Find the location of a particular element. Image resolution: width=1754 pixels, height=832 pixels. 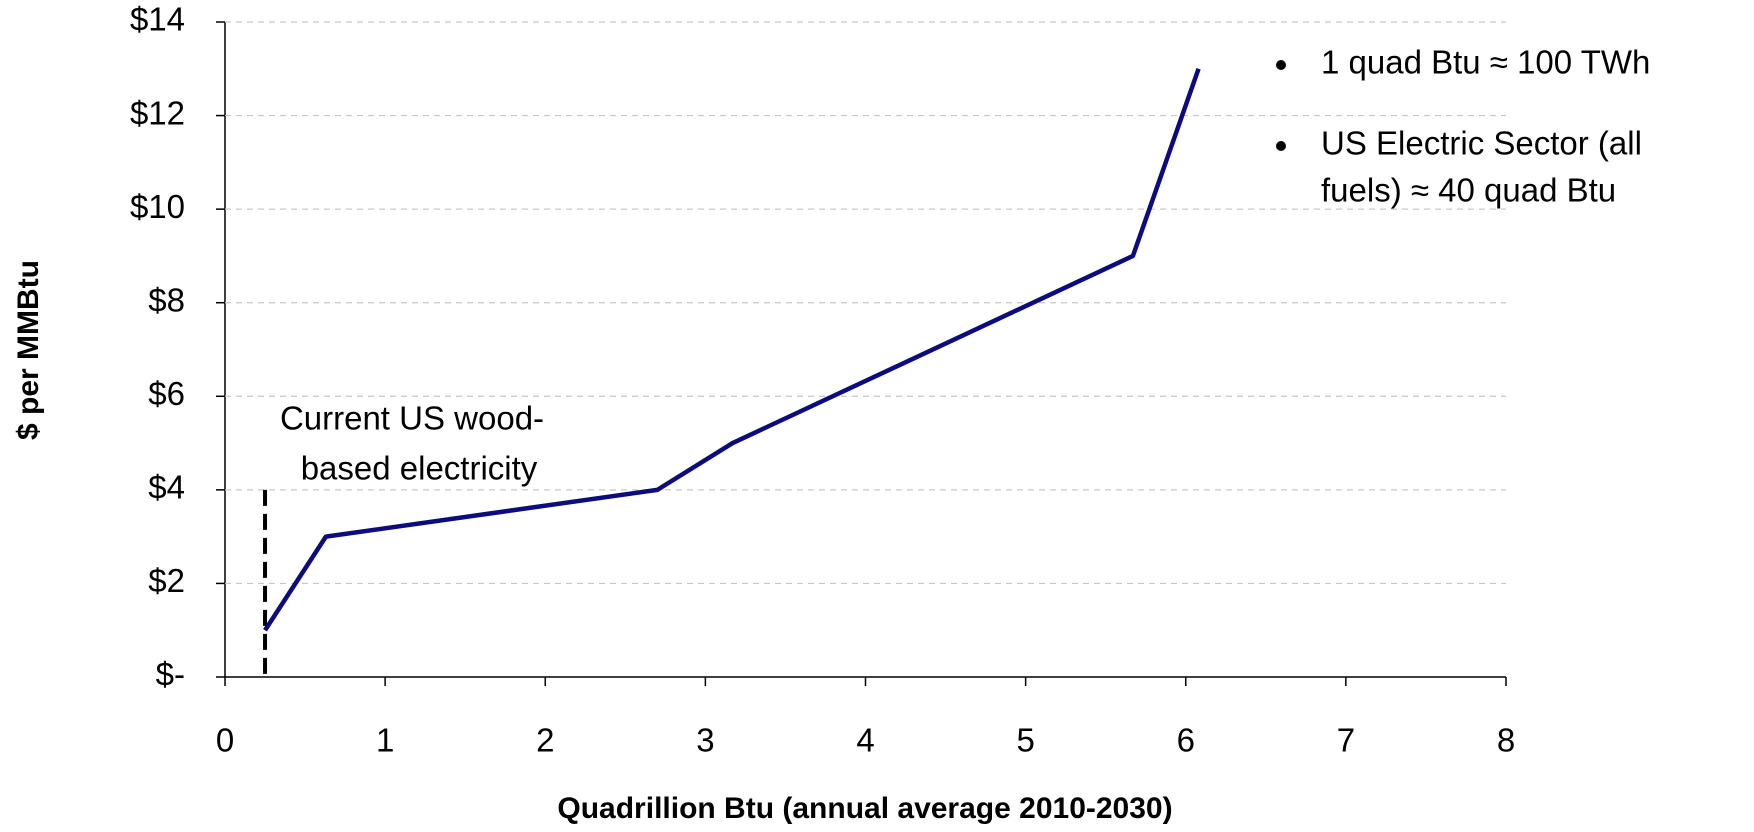

note-text: US Electric Sector (all is located at coordinates (1481, 143).